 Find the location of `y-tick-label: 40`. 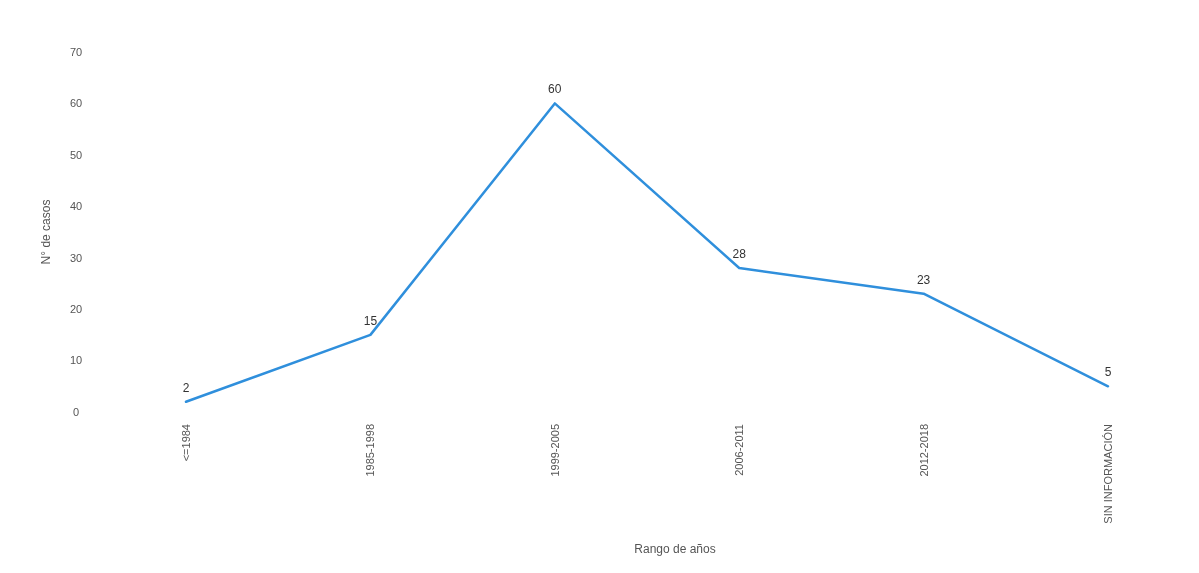

y-tick-label: 40 is located at coordinates (76, 206).